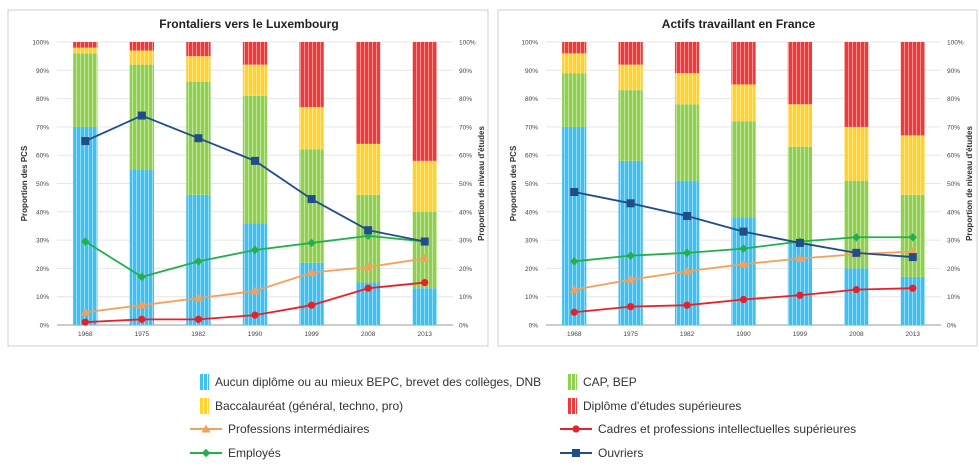  Describe the element at coordinates (531, 212) in the screenshot. I see `y-tick-left: 40%` at that location.